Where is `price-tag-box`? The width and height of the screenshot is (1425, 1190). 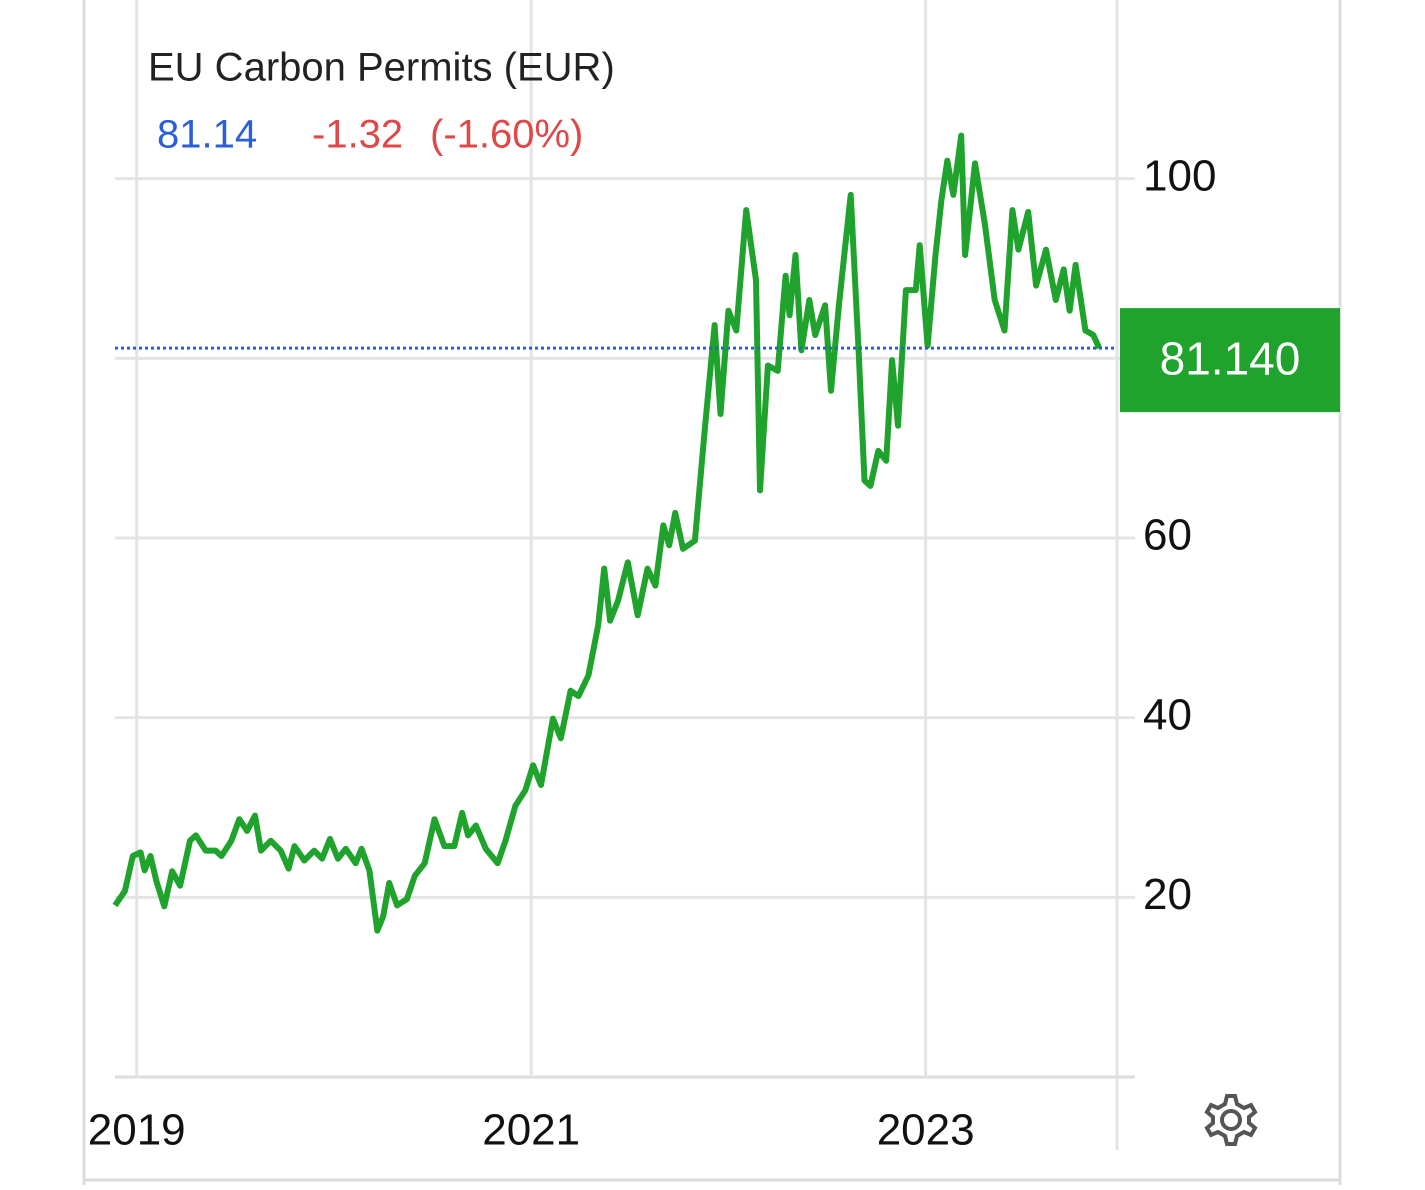
price-tag-box is located at coordinates (1230, 360).